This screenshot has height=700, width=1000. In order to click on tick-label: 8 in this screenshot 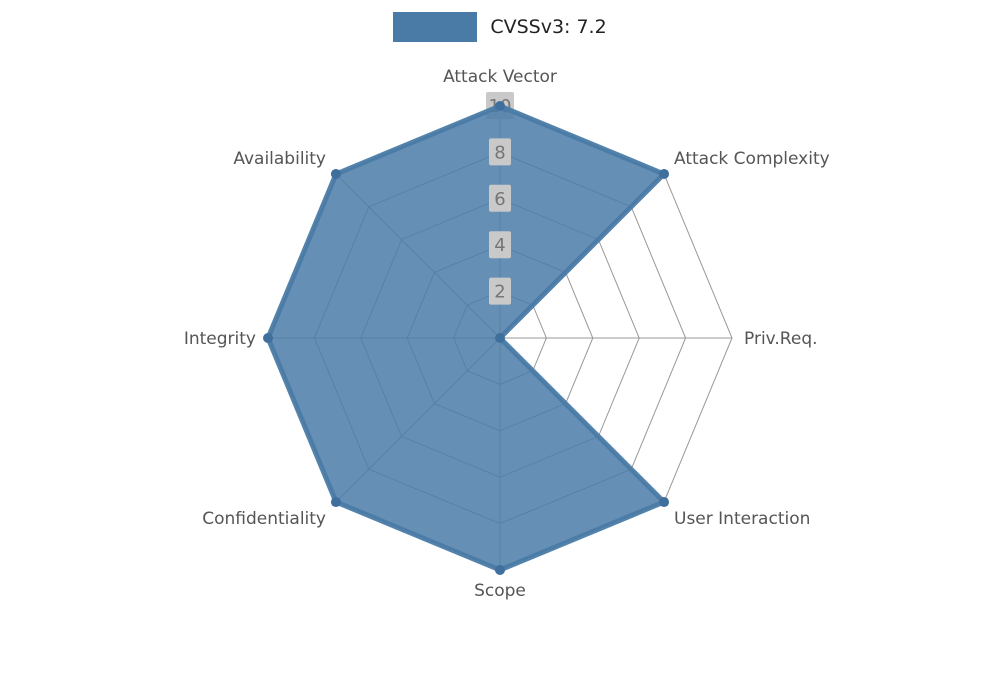, I will do `click(499, 152)`.